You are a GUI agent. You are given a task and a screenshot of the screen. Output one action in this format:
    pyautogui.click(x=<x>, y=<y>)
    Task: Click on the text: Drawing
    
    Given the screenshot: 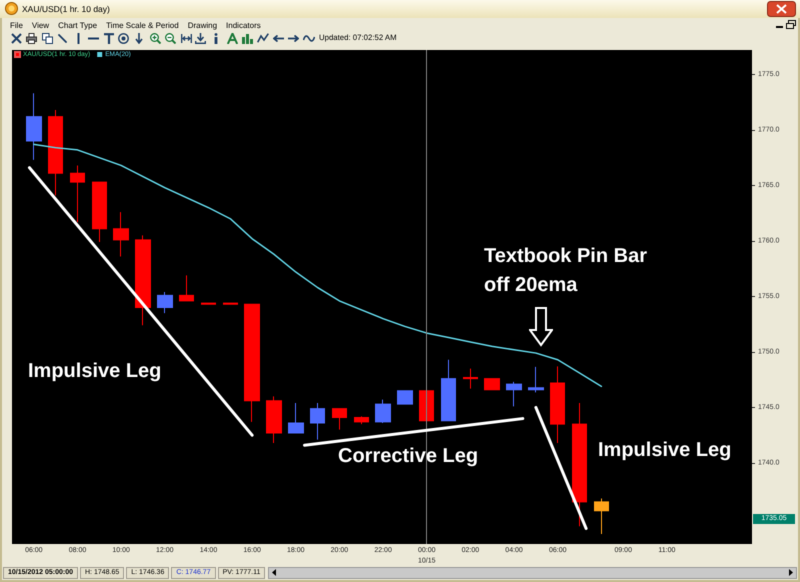 What is the action you would take?
    pyautogui.click(x=203, y=26)
    